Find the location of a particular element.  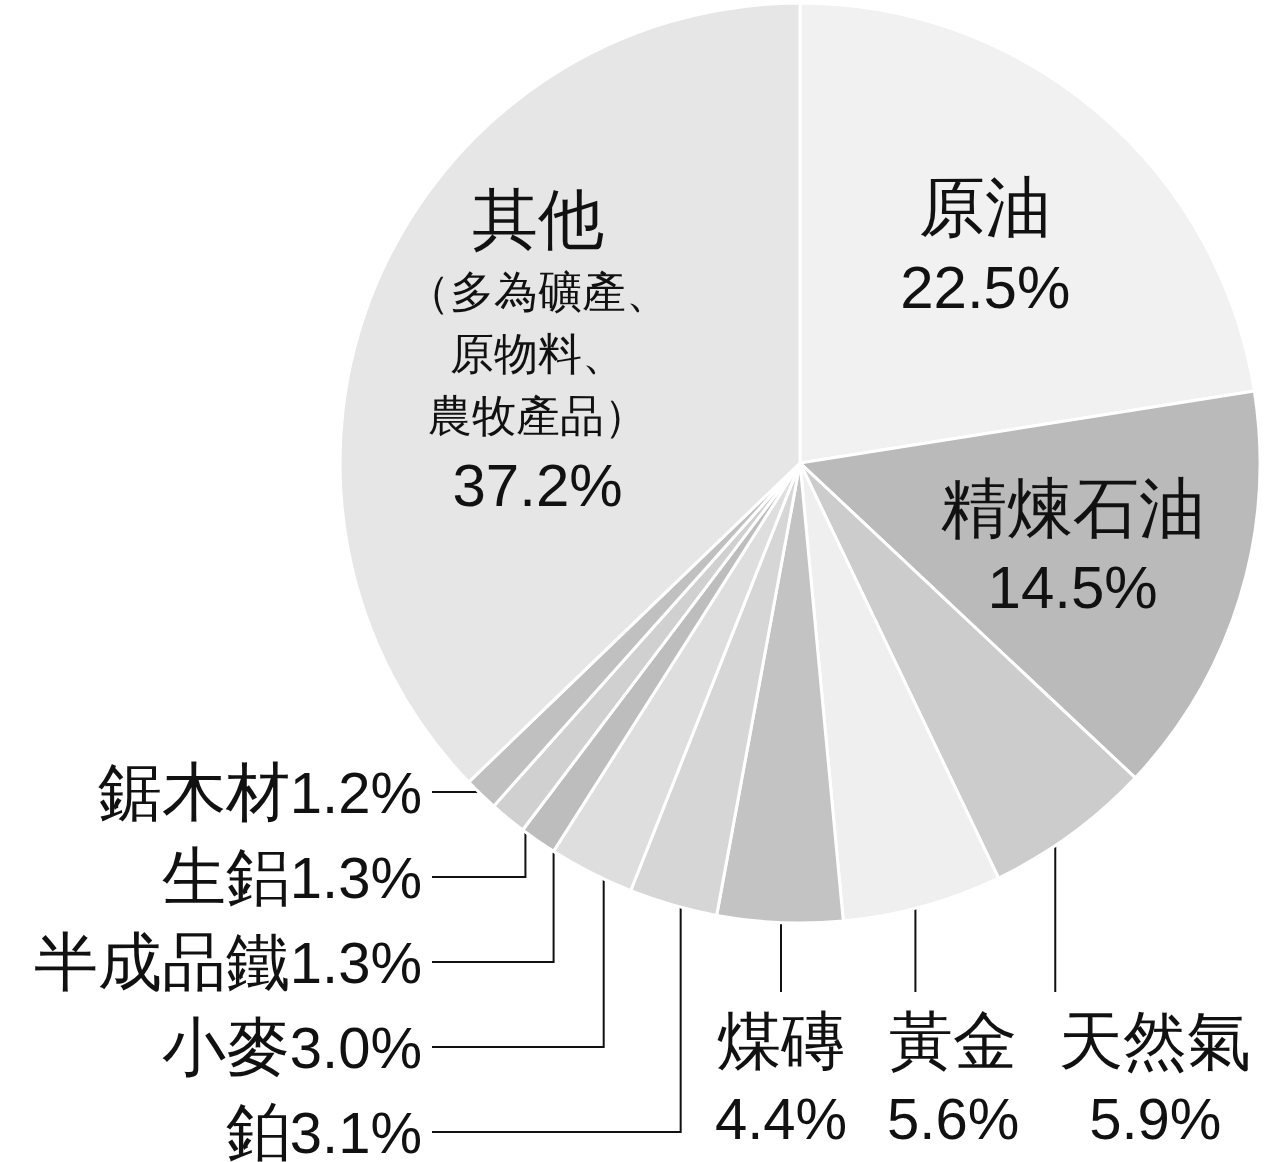

data-label: 5.9% is located at coordinates (1155, 1118).